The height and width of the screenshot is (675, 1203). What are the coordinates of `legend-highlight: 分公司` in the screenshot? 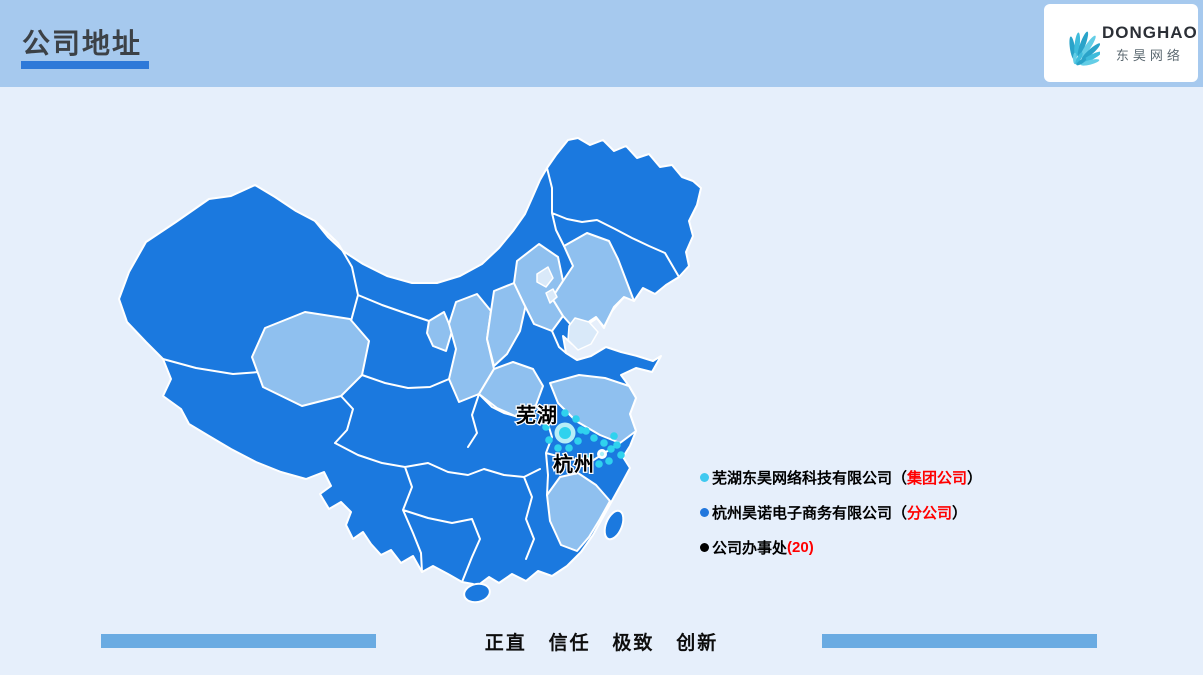 It's located at (930, 513).